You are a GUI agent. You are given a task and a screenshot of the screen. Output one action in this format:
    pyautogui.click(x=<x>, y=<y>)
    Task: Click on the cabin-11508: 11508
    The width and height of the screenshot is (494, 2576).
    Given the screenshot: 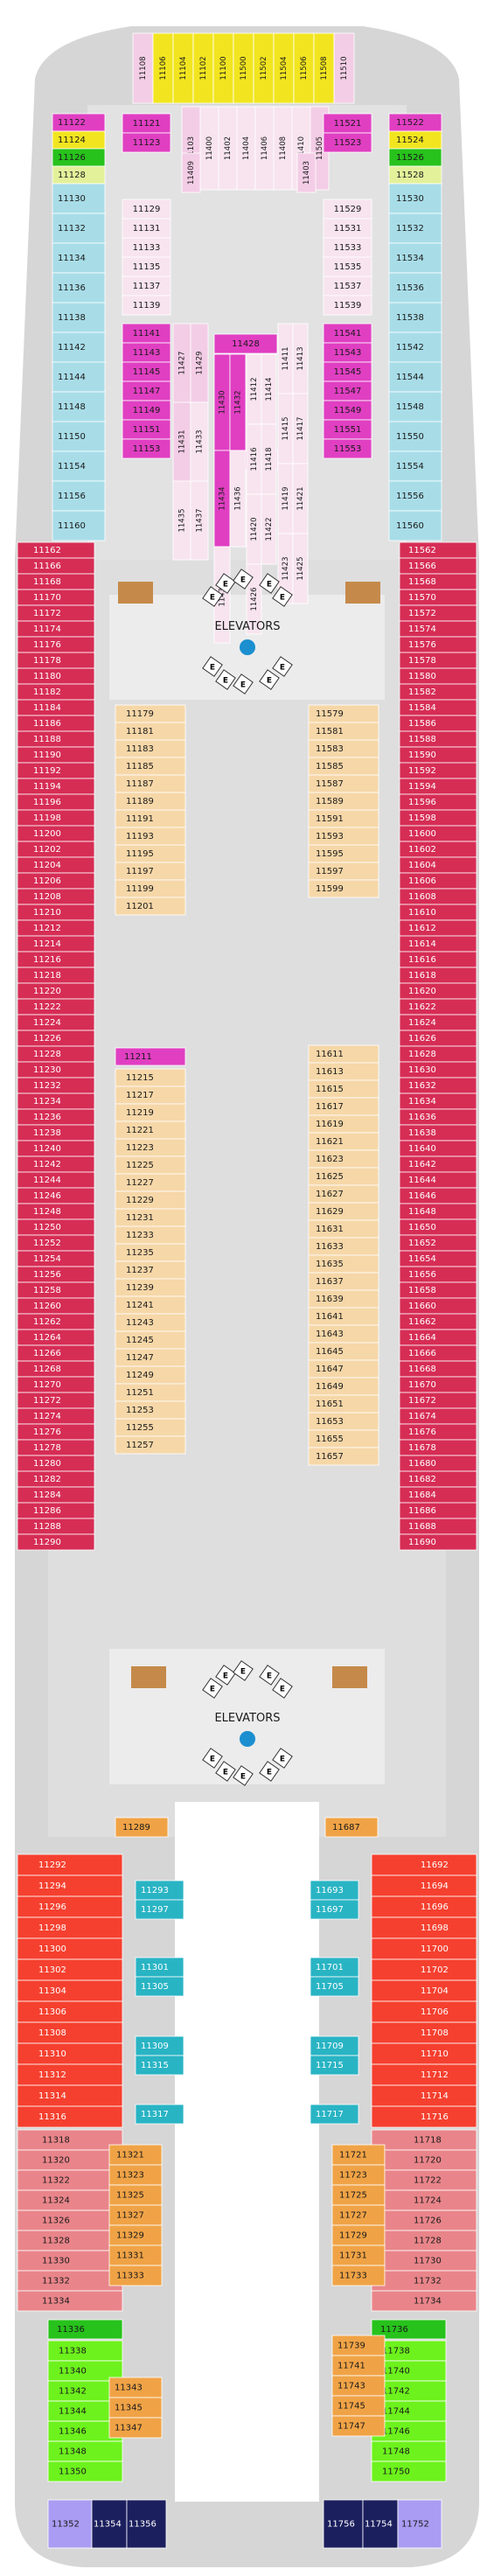 What is the action you would take?
    pyautogui.click(x=324, y=68)
    